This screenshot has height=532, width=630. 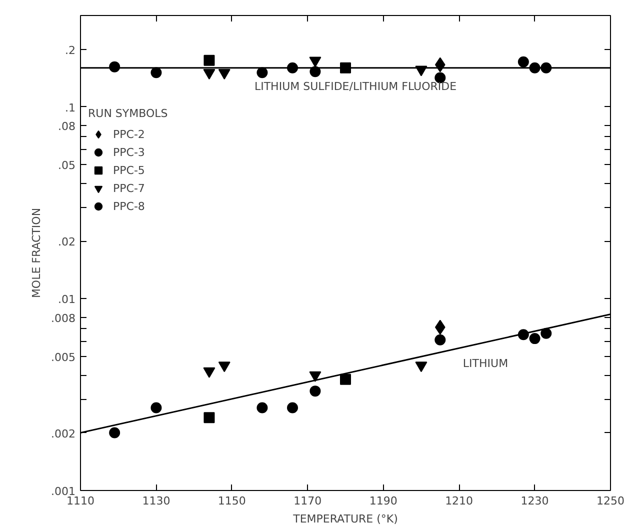 What do you see at coordinates (63, 433) in the screenshot?
I see `y-tick-label: .002` at bounding box center [63, 433].